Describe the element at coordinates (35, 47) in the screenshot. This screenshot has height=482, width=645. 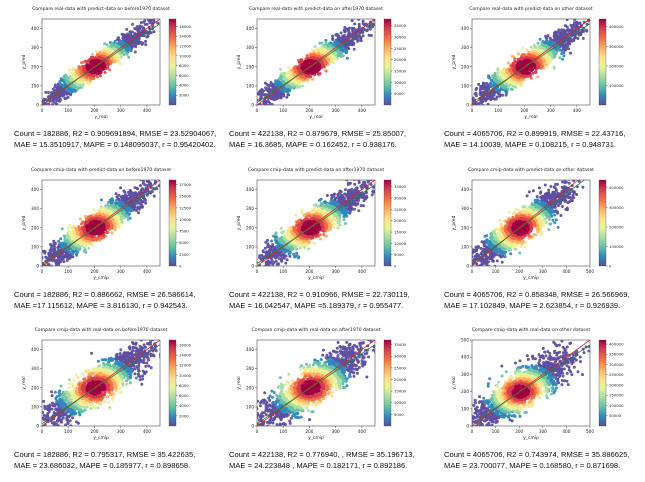
I see `y-tick-label: 300` at that location.